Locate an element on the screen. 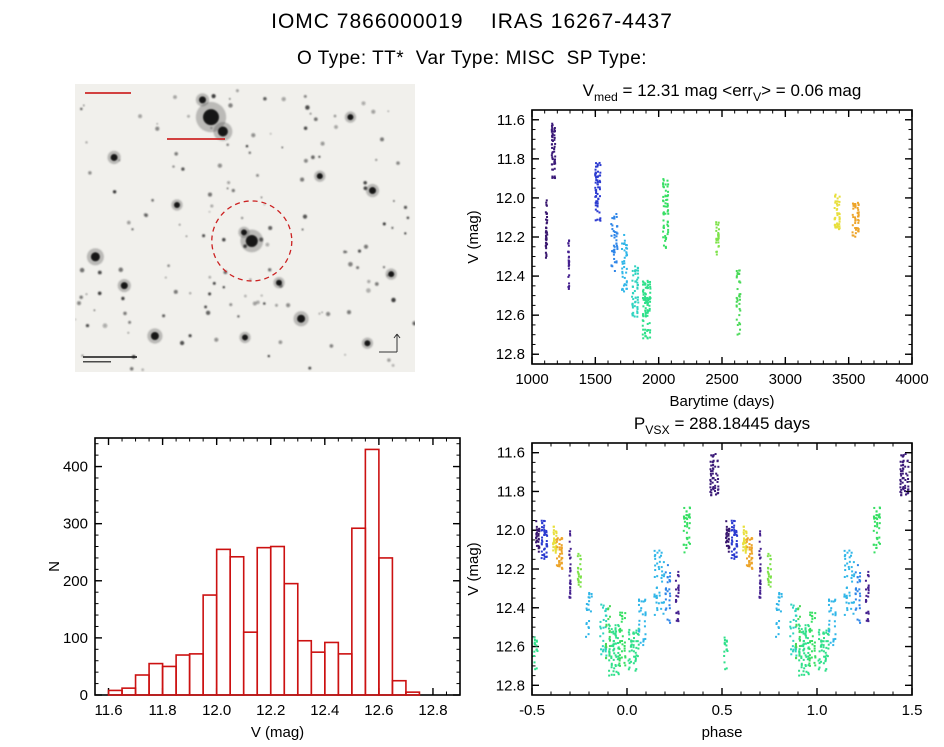  x-tick-label: 3000 is located at coordinates (785, 379).